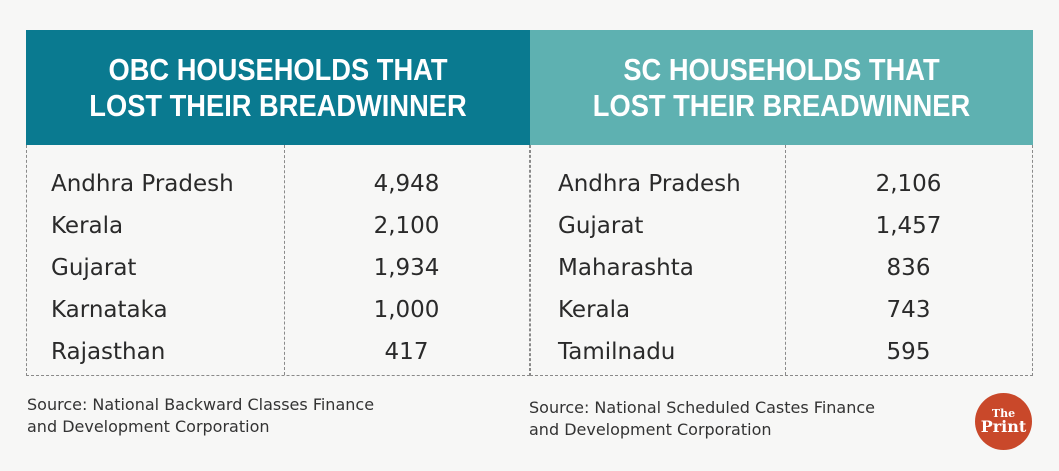 The width and height of the screenshot is (1059, 471). I want to click on table-row: Maharashta 836, so click(781, 268).